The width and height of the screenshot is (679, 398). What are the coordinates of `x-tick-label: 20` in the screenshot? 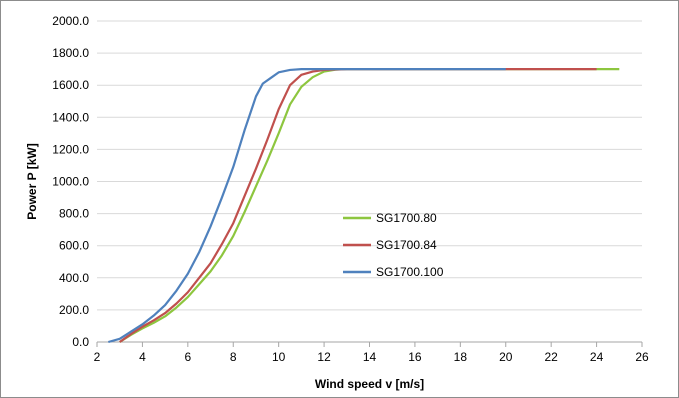 It's located at (506, 357).